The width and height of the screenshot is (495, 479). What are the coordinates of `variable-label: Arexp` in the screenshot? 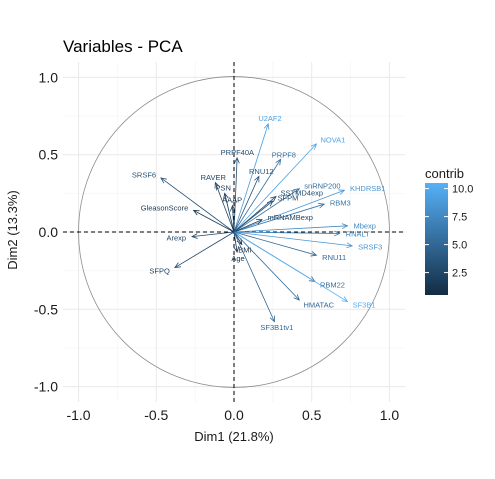 It's located at (176, 237).